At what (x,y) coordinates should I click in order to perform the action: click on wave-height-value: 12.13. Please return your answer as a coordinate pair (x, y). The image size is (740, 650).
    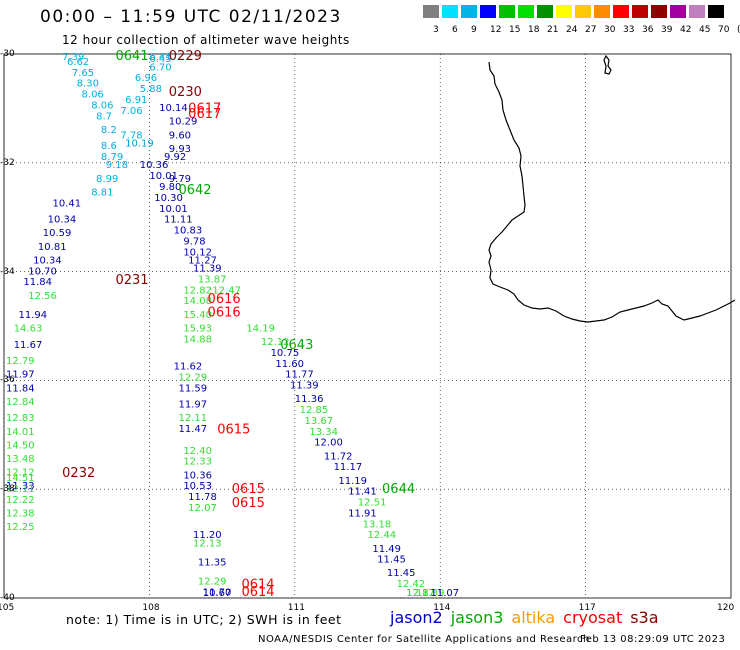
    Looking at the image, I should click on (207, 543).